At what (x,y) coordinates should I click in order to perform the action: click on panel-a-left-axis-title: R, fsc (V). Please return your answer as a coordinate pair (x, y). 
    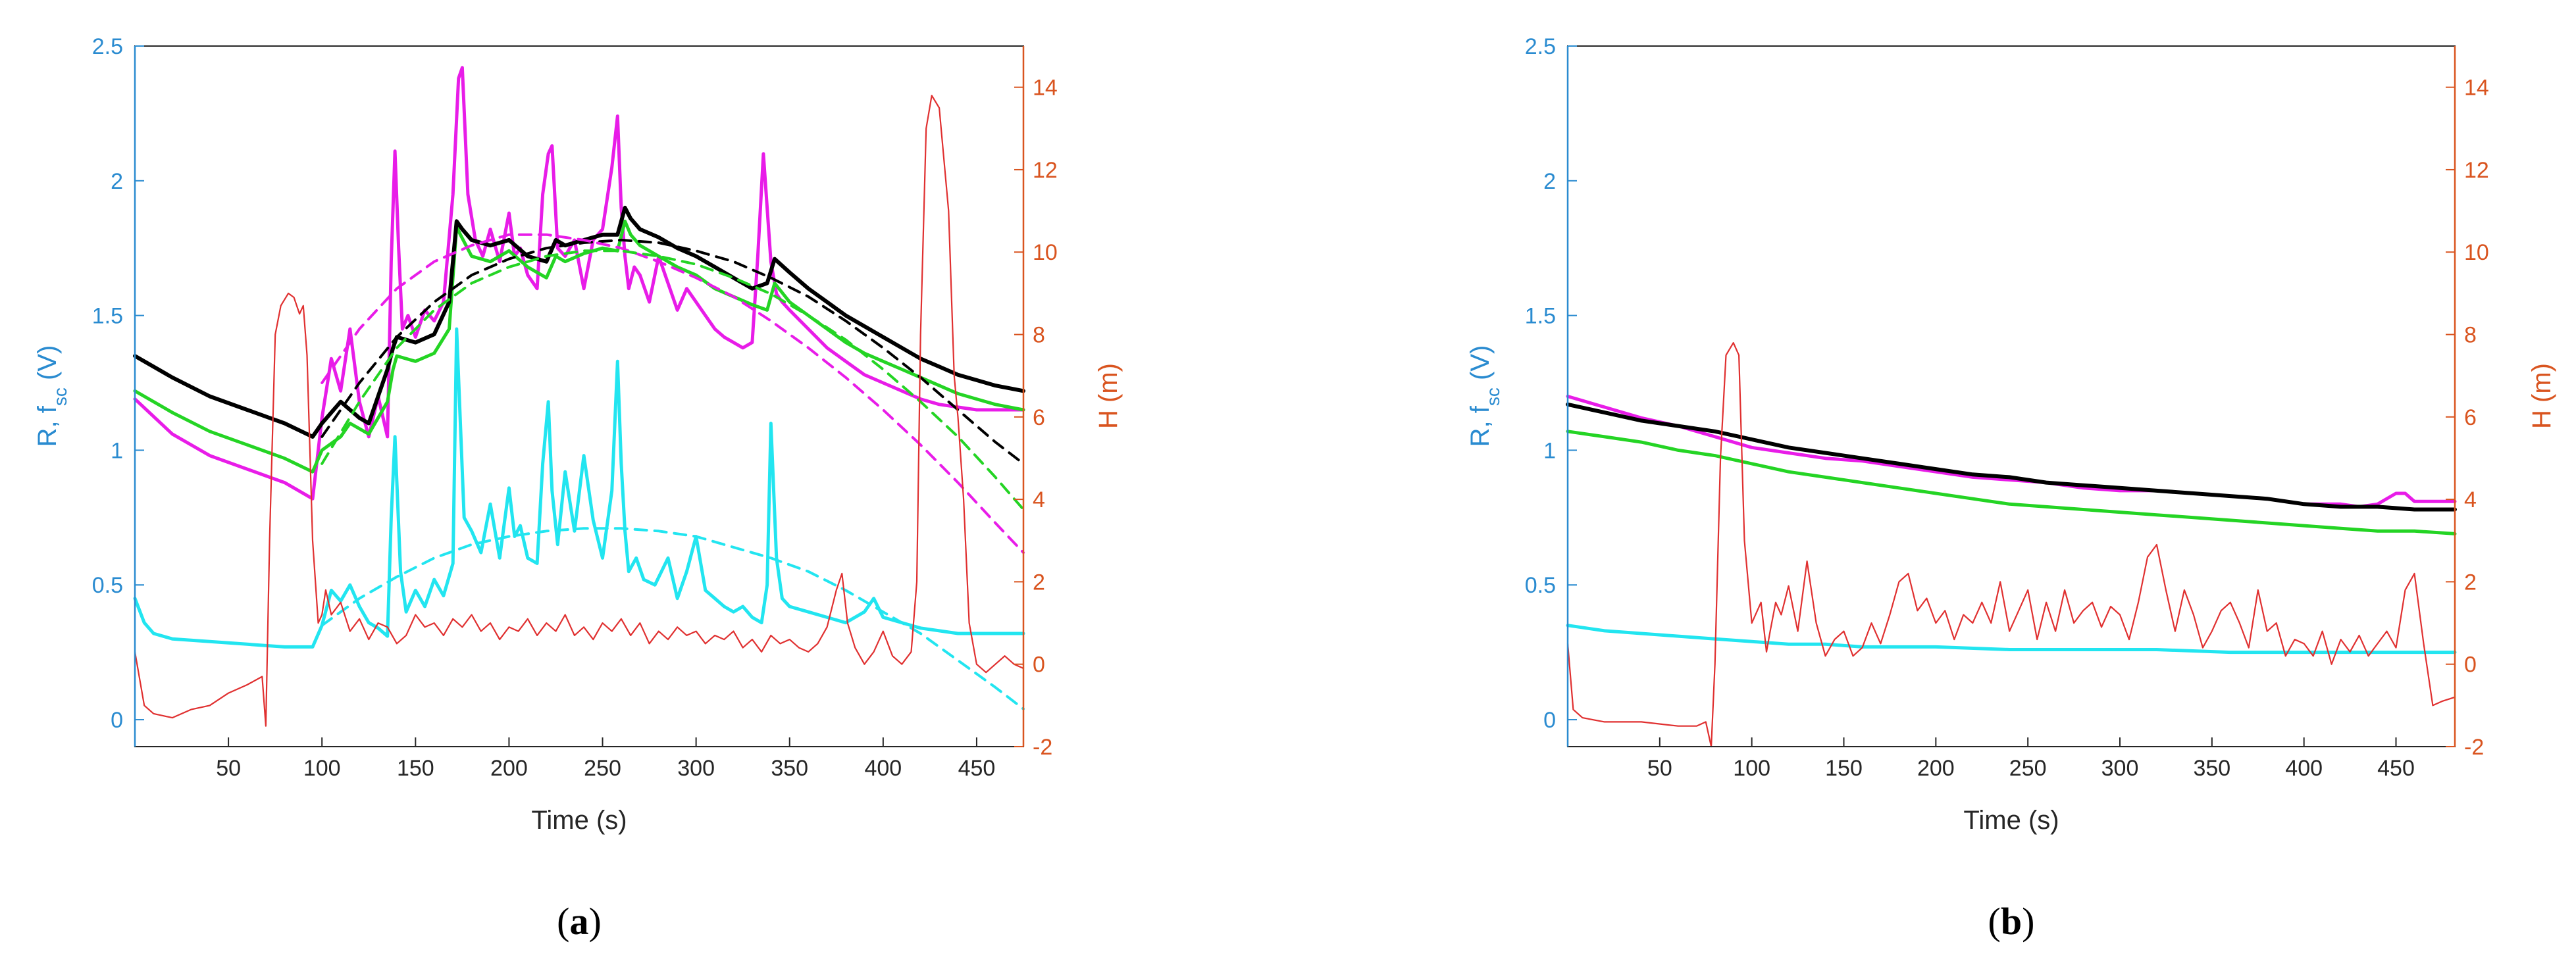
    Looking at the image, I should click on (51, 396).